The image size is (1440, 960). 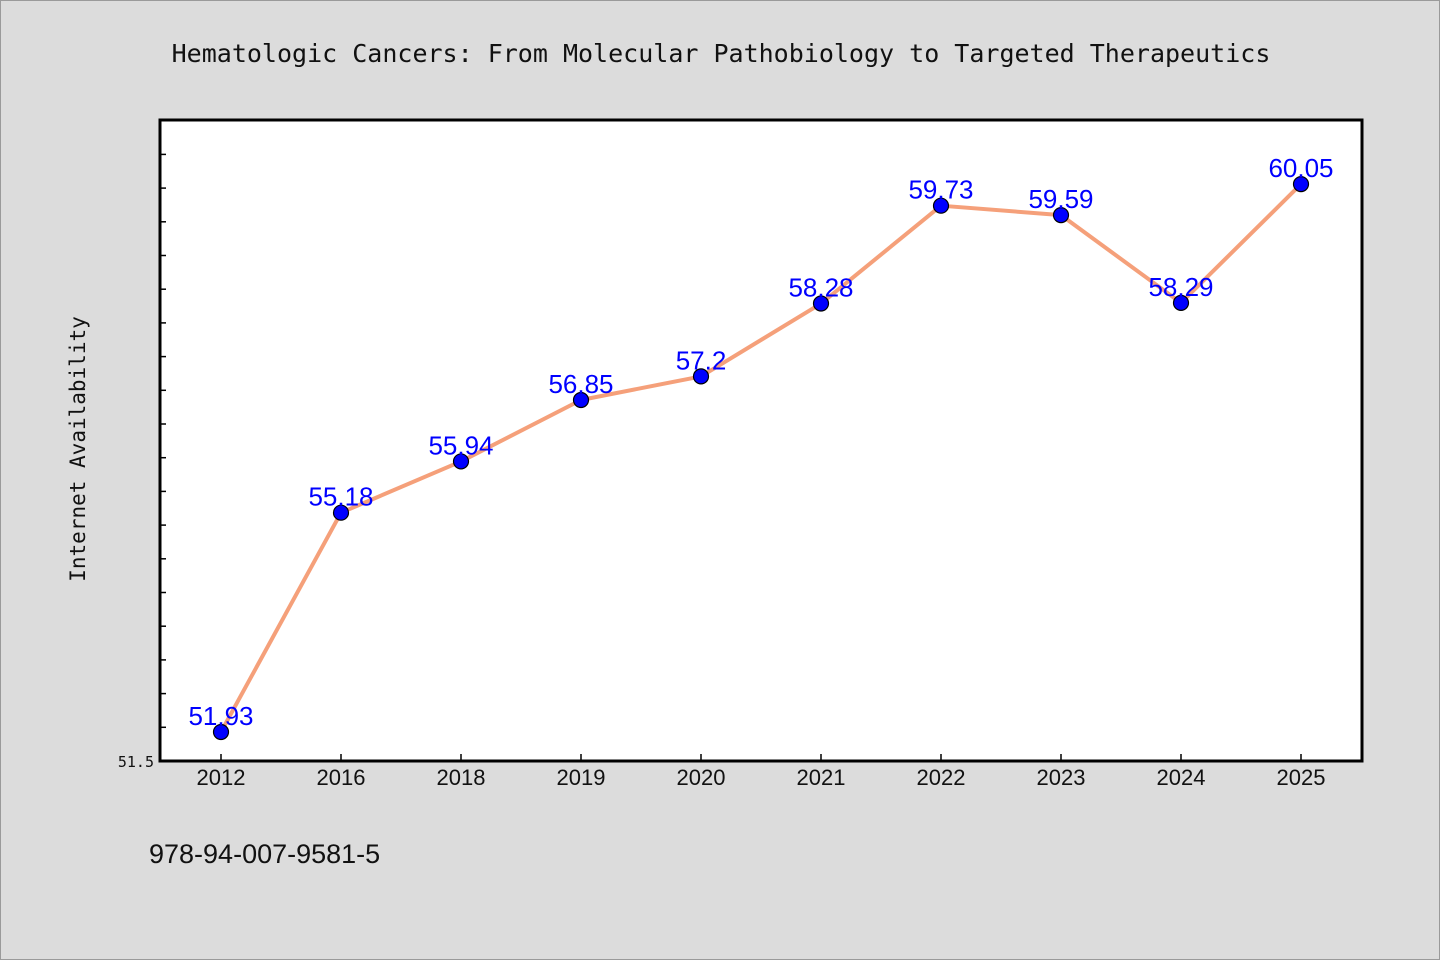 I want to click on data-label: 58.28, so click(x=820, y=288).